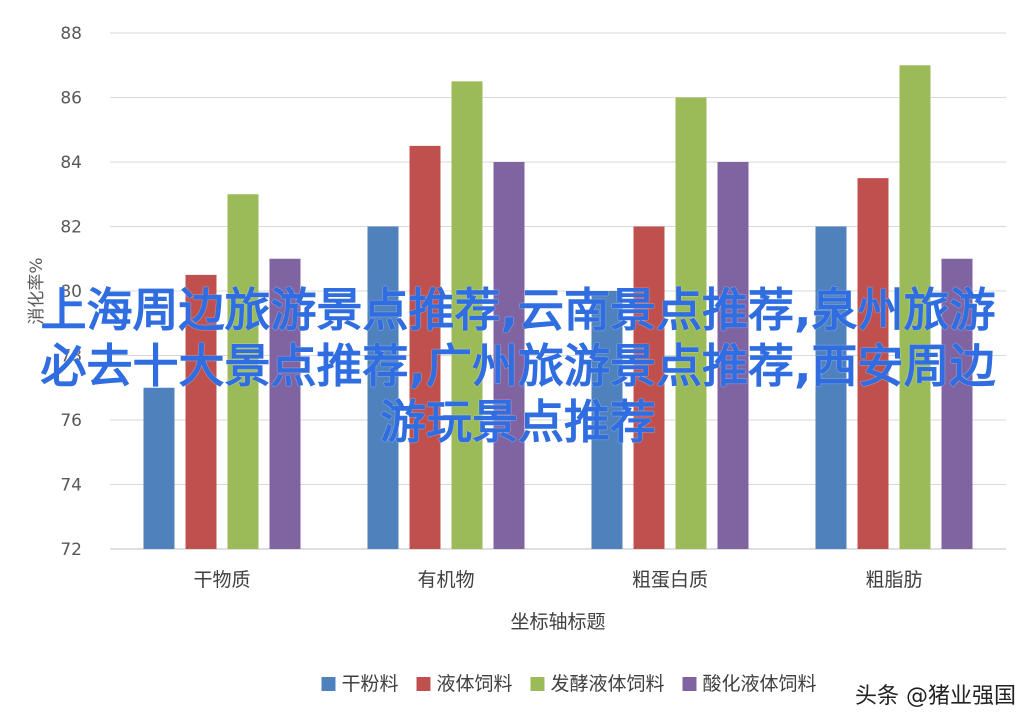 This screenshot has height=724, width=1036. I want to click on x-tick-label: 粗蛋白质, so click(670, 580).